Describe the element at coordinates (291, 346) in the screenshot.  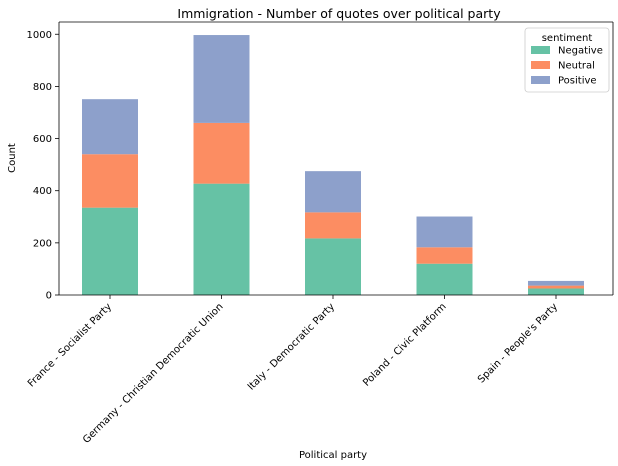
I see `x-tick-label: Italy - Democratic Party` at that location.